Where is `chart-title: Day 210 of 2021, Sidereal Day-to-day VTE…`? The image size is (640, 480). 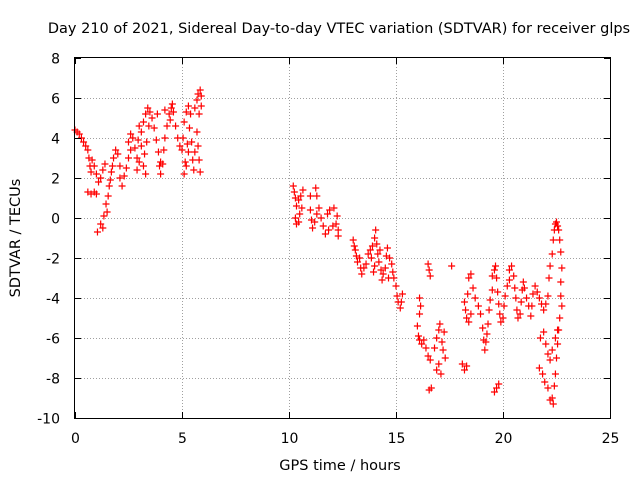
chart-title: Day 210 of 2021, Sidereal Day-to-day VTE… is located at coordinates (339, 29).